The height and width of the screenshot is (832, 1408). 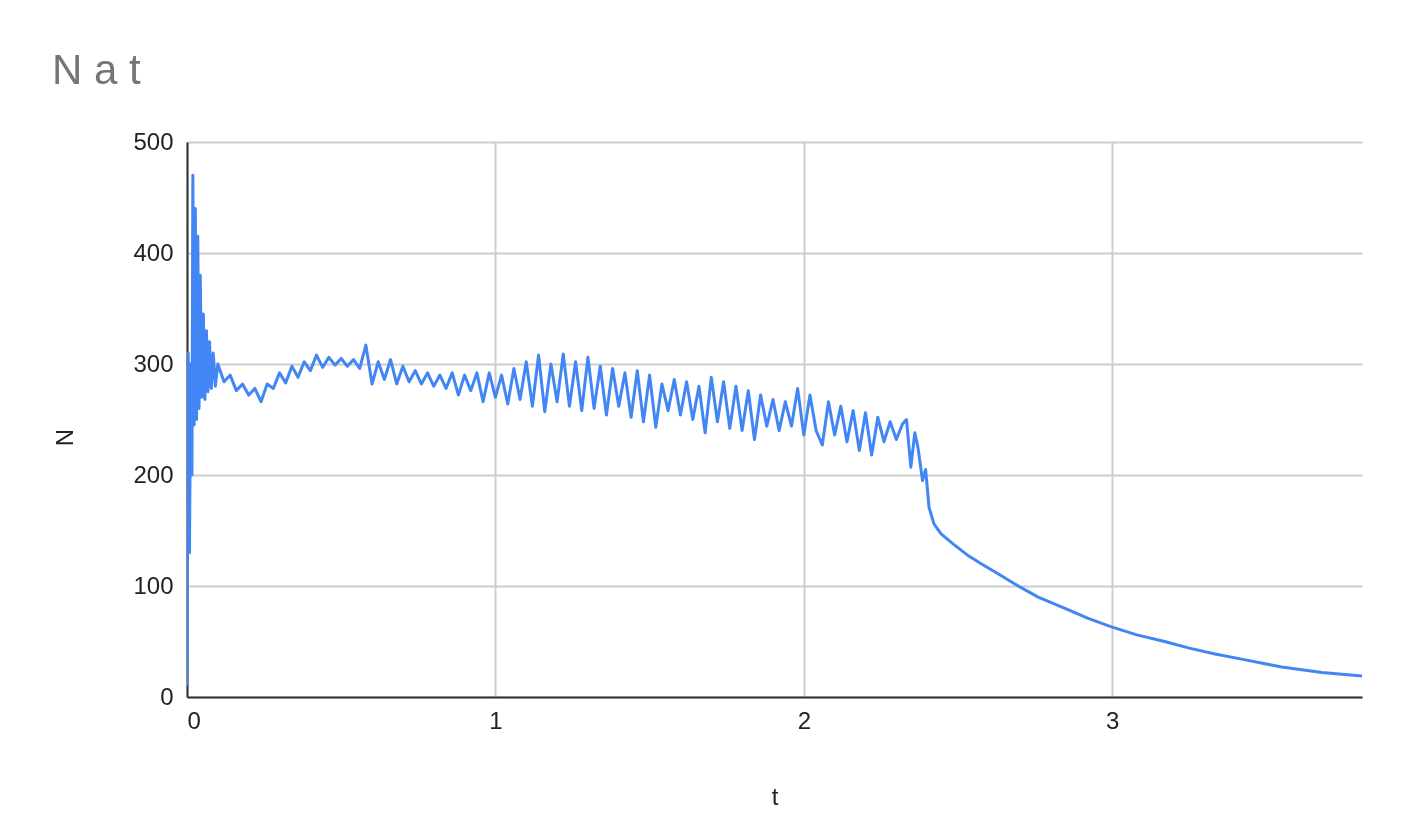 What do you see at coordinates (496, 720) in the screenshot?
I see `x-tick-label: 1` at bounding box center [496, 720].